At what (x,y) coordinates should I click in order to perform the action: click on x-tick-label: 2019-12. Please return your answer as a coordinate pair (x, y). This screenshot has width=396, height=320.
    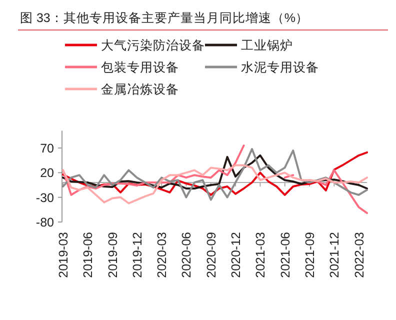
    Looking at the image, I should click on (137, 255).